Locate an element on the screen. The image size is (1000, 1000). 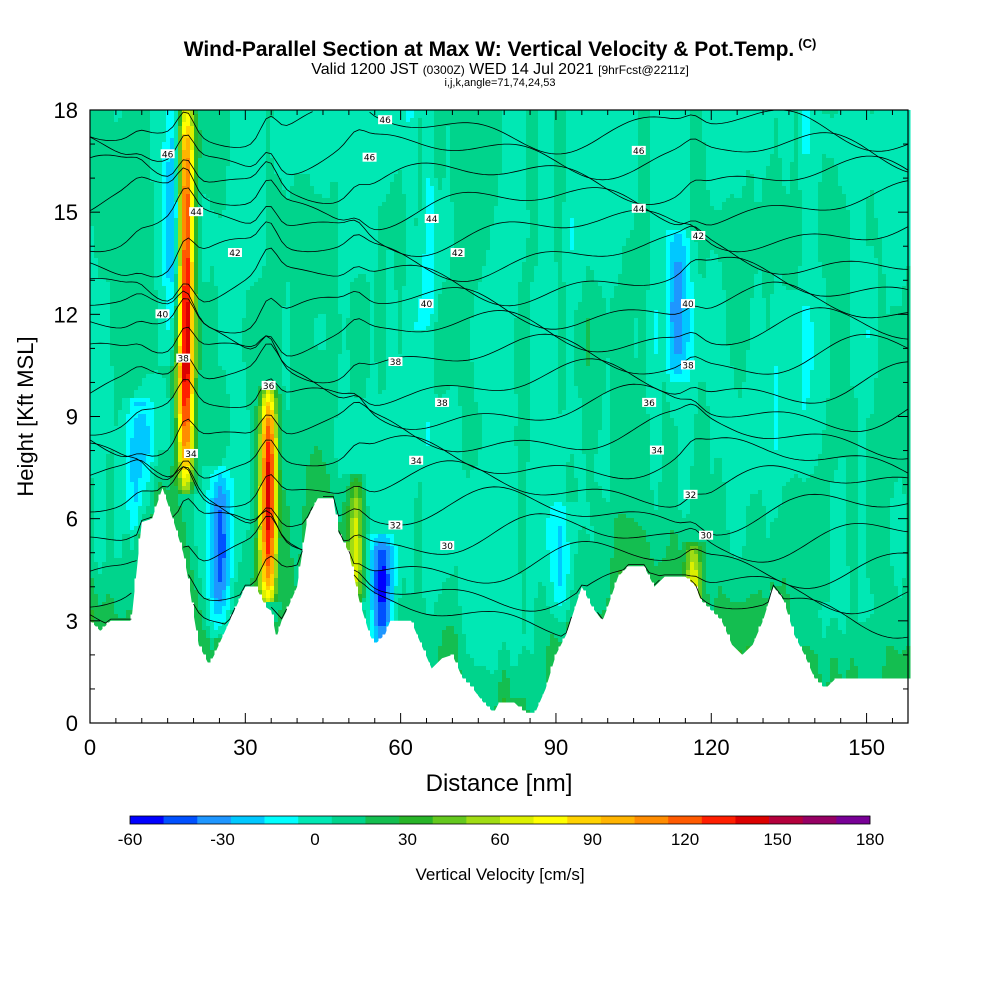
valid-text-a: Valid 1200 JST is located at coordinates (367, 69).